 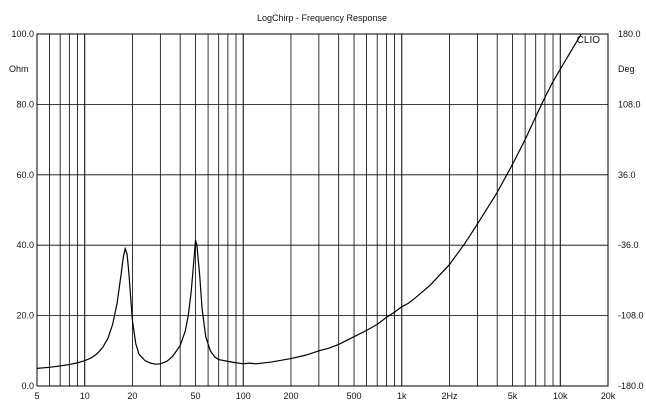 What do you see at coordinates (513, 396) in the screenshot?
I see `x-tick-label: 5k` at bounding box center [513, 396].